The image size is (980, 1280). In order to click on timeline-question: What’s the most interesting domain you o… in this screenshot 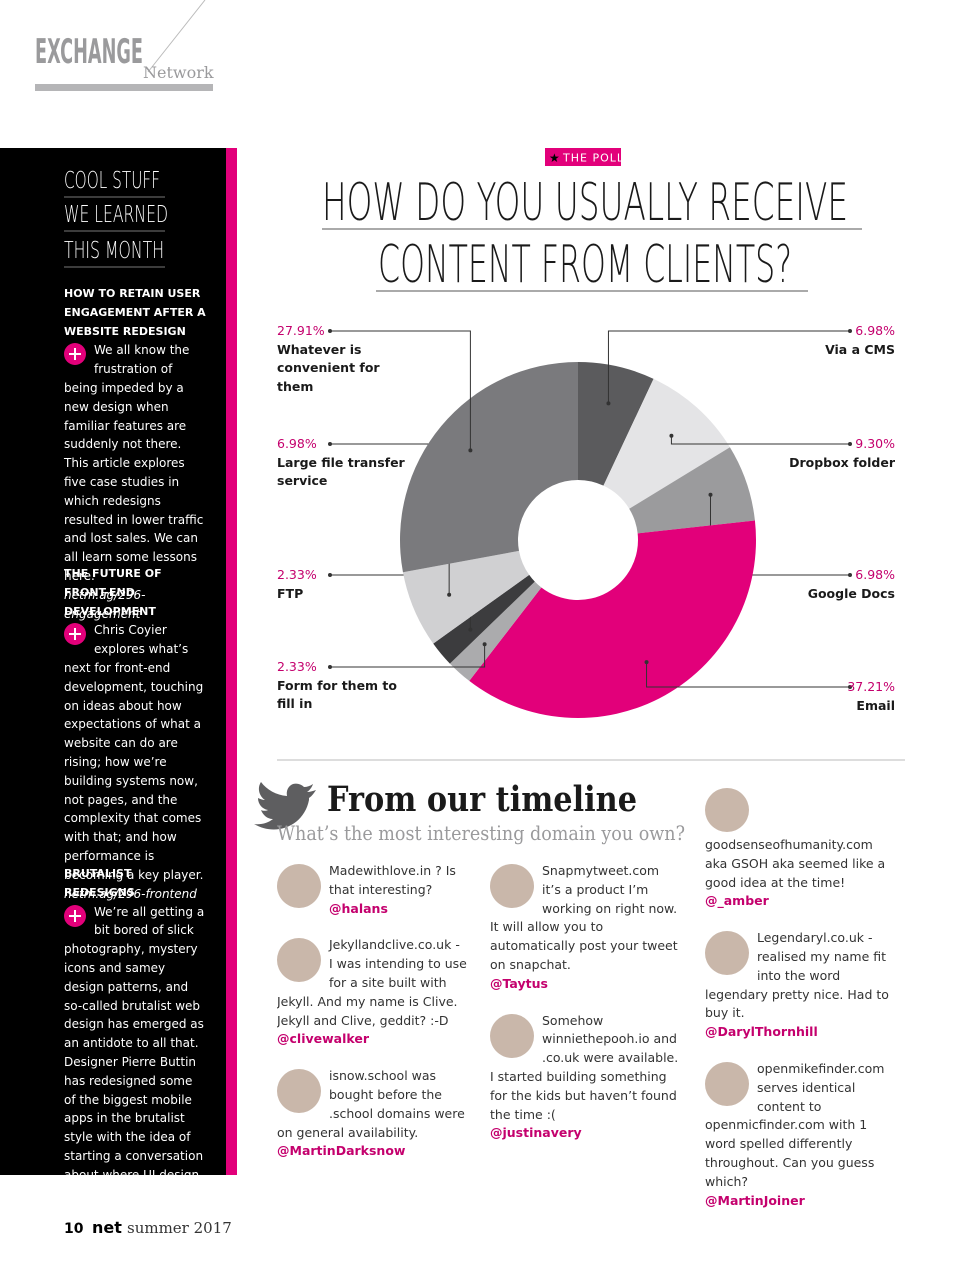, I will do `click(481, 833)`.